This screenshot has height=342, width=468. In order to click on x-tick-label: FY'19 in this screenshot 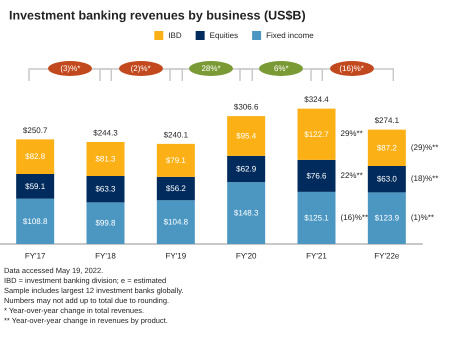, I will do `click(176, 256)`.